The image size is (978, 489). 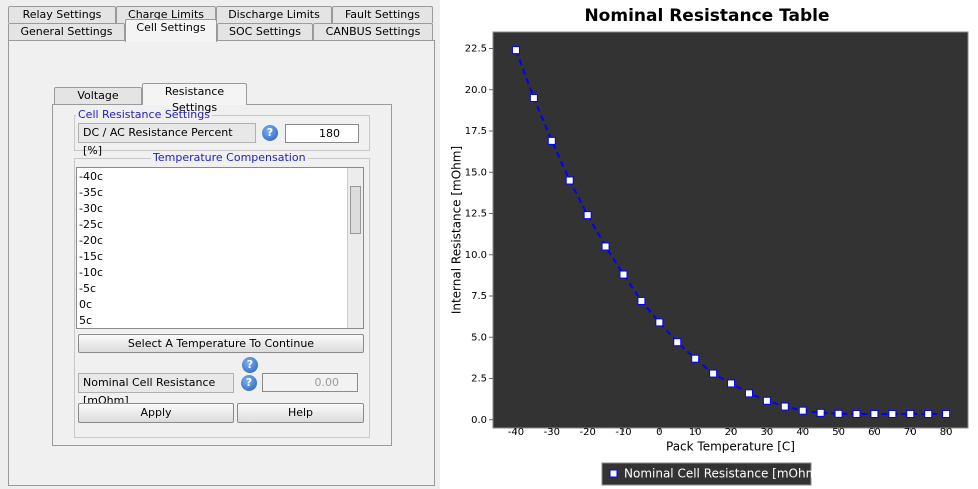 What do you see at coordinates (476, 49) in the screenshot?
I see `y-tick-label: 22.5` at bounding box center [476, 49].